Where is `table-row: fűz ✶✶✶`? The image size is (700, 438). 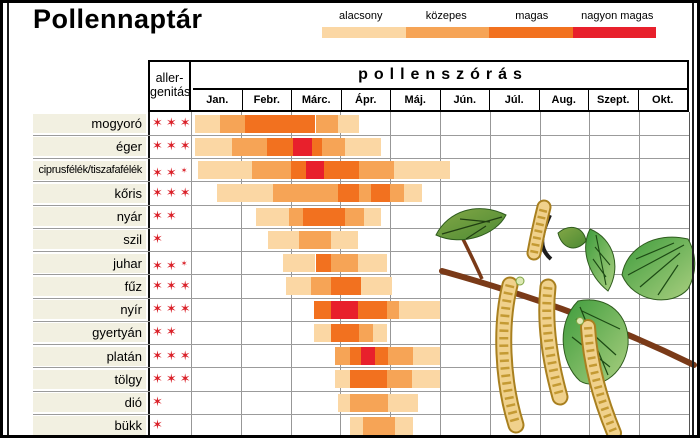 table-row: fűz ✶✶✶ is located at coordinates (350, 286).